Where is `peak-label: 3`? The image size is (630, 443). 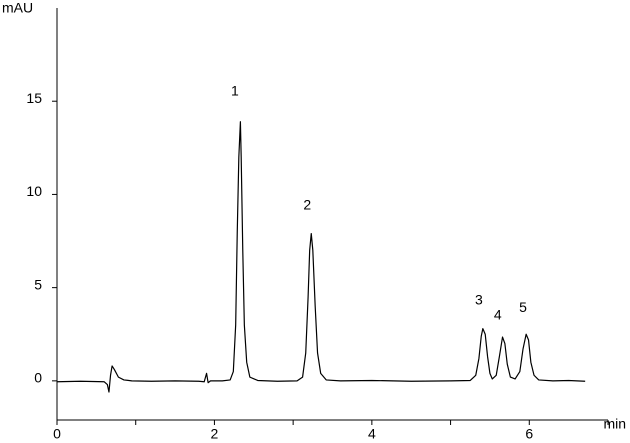 peak-label: 3 is located at coordinates (479, 299).